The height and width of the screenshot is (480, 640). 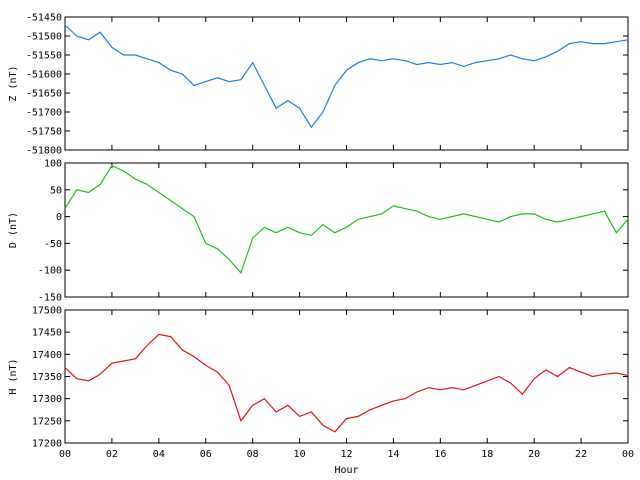 What do you see at coordinates (53, 244) in the screenshot?
I see `y-tick-label: -50` at bounding box center [53, 244].